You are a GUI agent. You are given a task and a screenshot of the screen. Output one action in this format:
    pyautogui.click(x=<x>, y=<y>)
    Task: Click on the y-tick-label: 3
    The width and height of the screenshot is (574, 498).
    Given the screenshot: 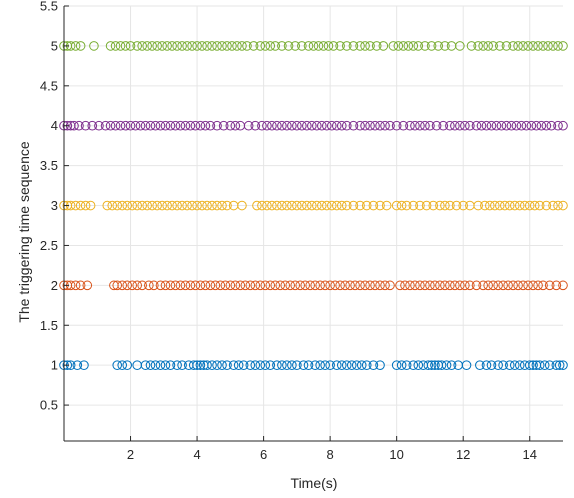 What is the action you would take?
    pyautogui.click(x=54, y=205)
    